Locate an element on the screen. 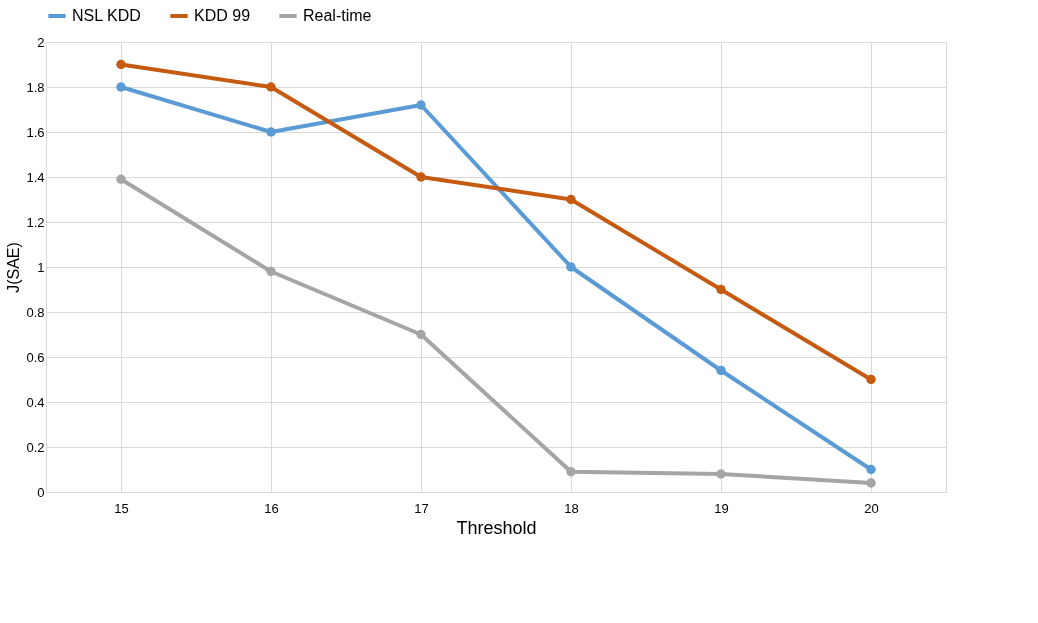 The height and width of the screenshot is (623, 1038). y-tick-label: 0.6 is located at coordinates (35, 357).